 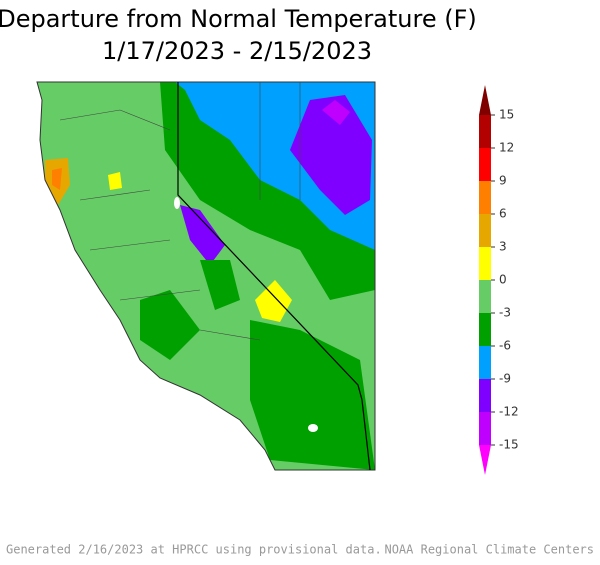 I want to click on colorbar-tick-label: 12, so click(x=506, y=148).